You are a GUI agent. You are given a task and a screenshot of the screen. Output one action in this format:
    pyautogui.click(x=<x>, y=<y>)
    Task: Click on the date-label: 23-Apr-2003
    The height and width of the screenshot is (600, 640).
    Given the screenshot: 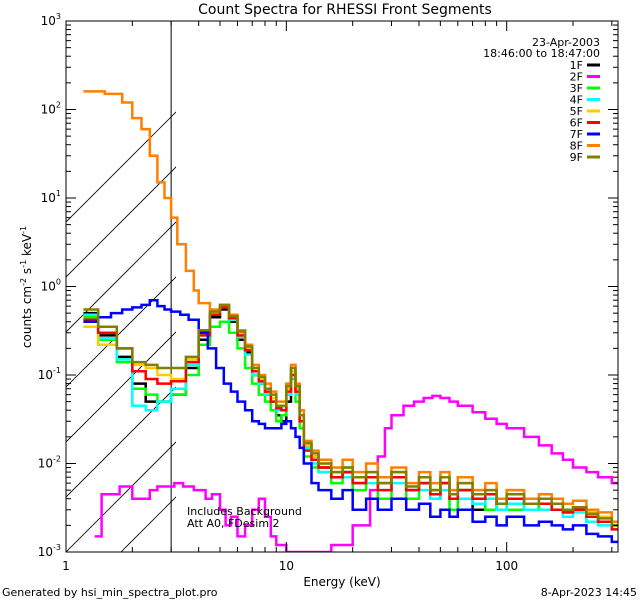 What is the action you would take?
    pyautogui.click(x=566, y=42)
    